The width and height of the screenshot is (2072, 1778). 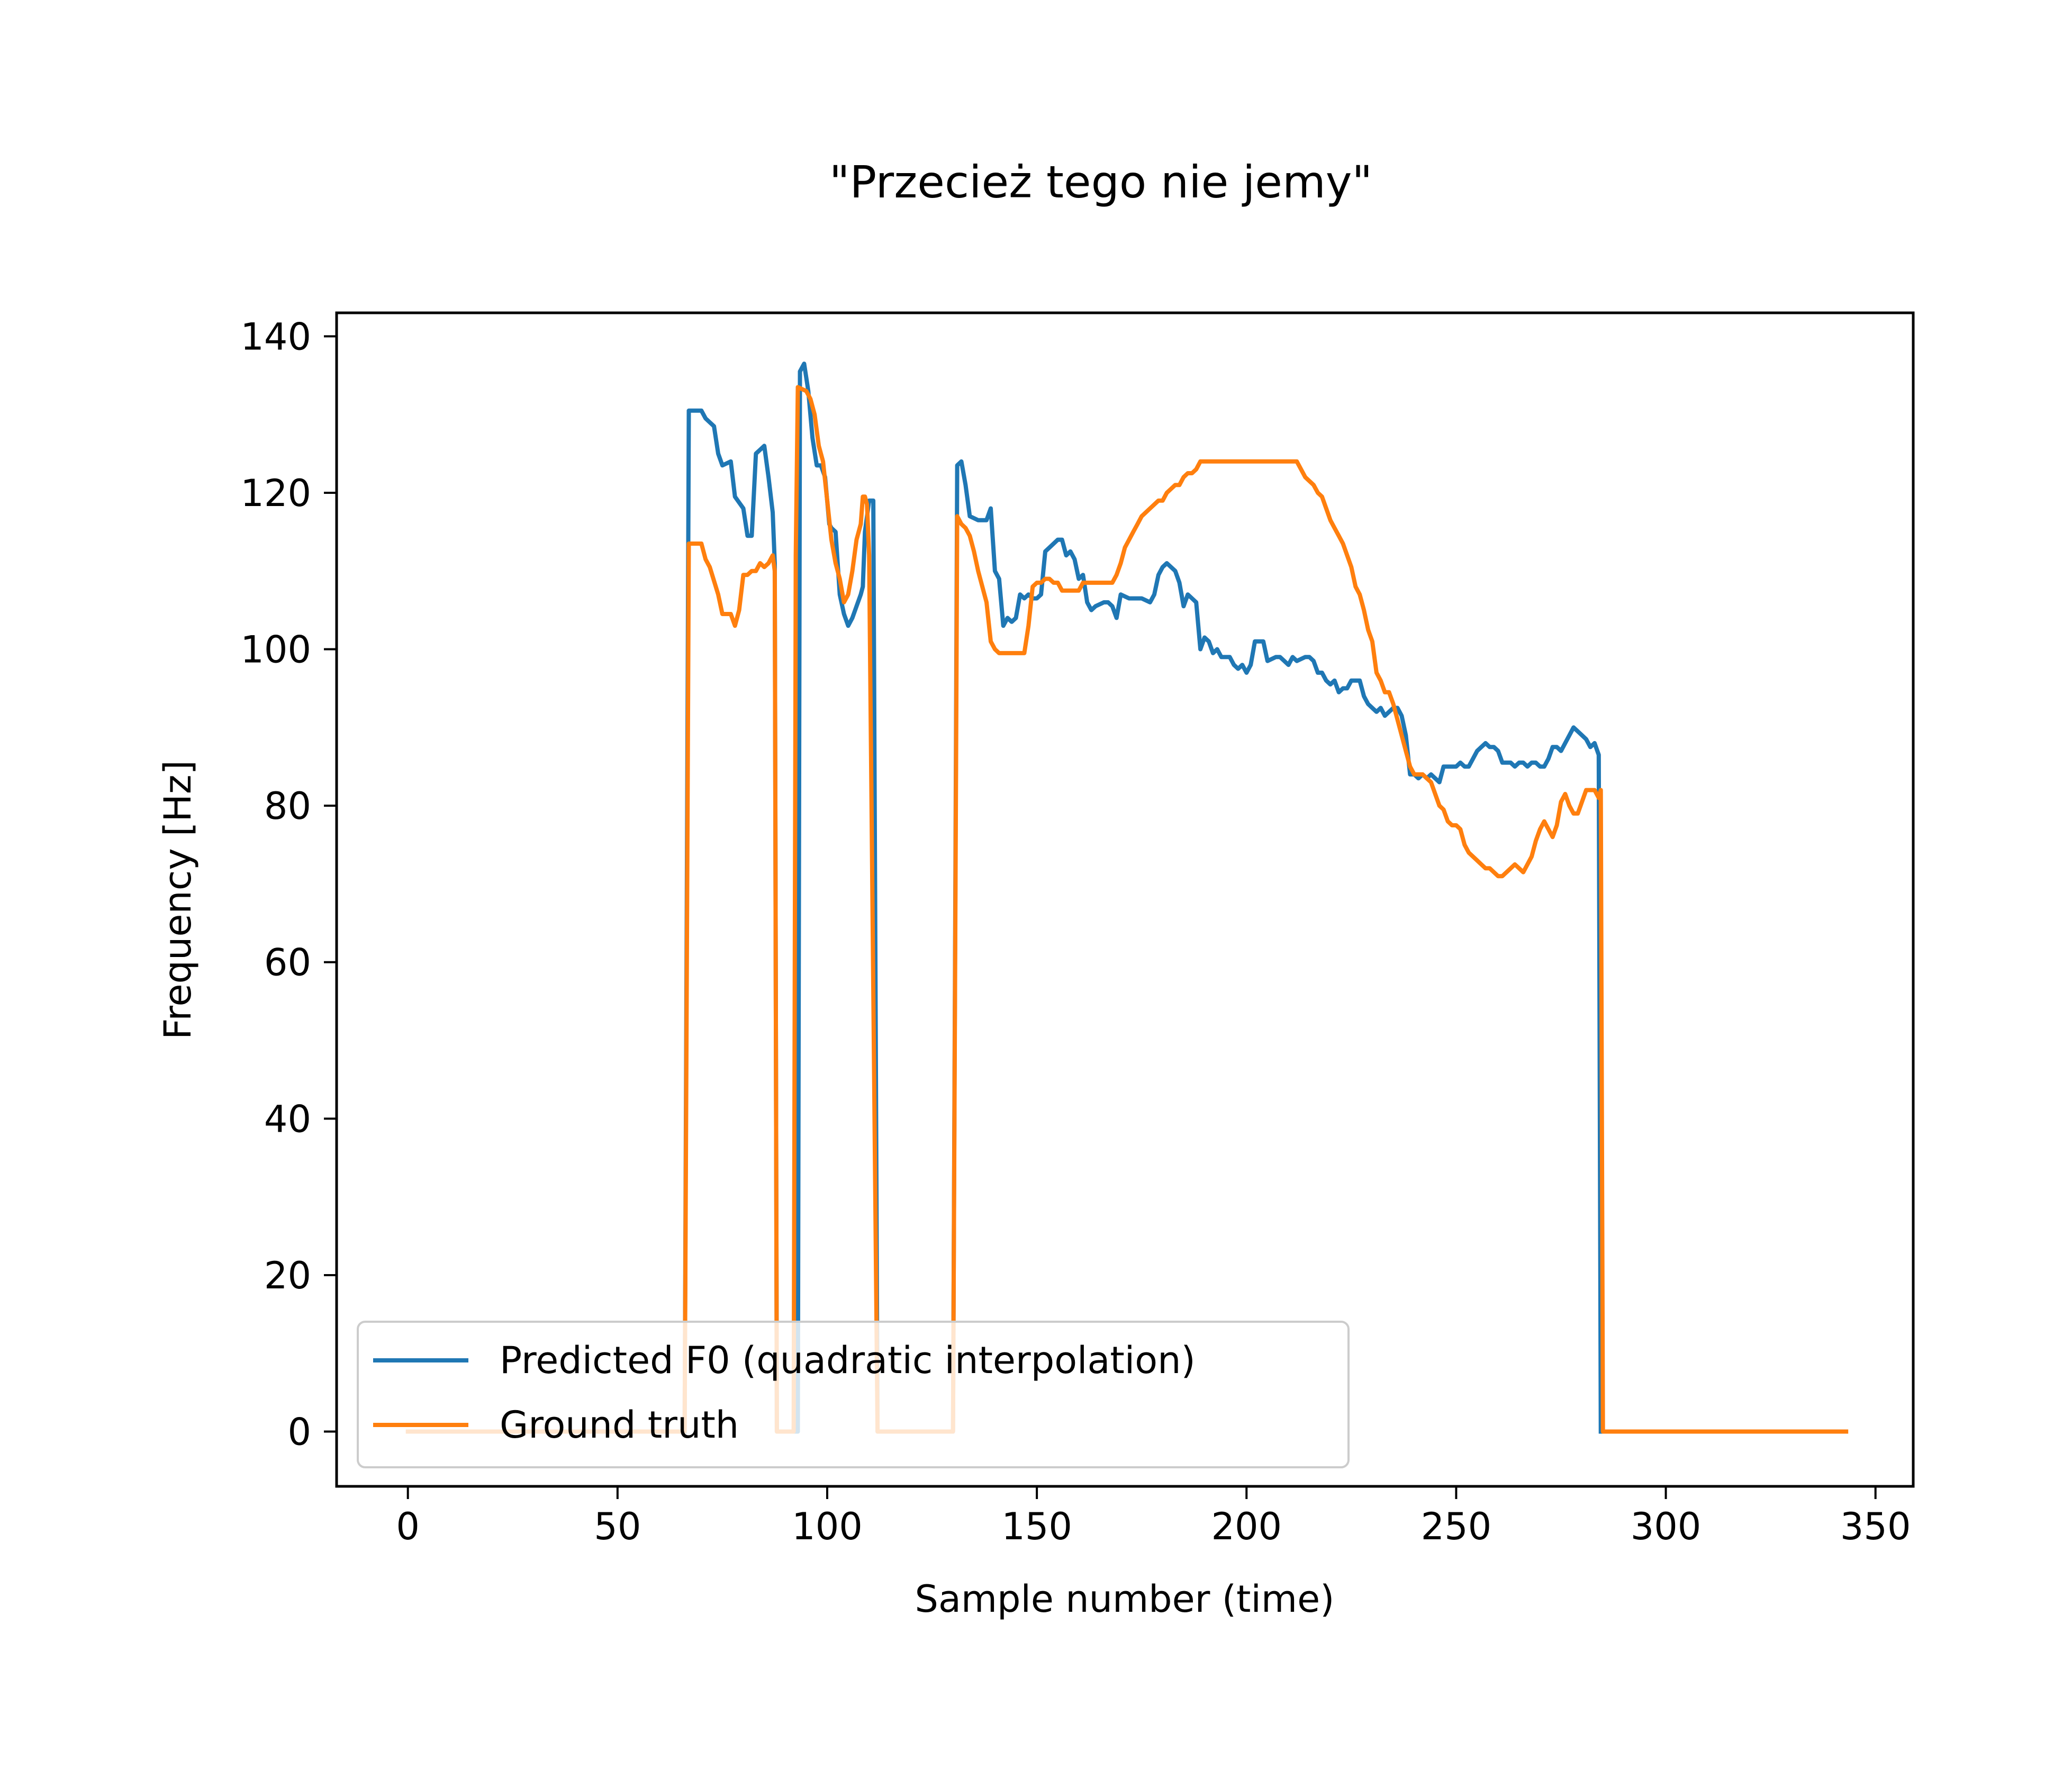 I want to click on y-axis-title: Frequency [Hz], so click(x=178, y=900).